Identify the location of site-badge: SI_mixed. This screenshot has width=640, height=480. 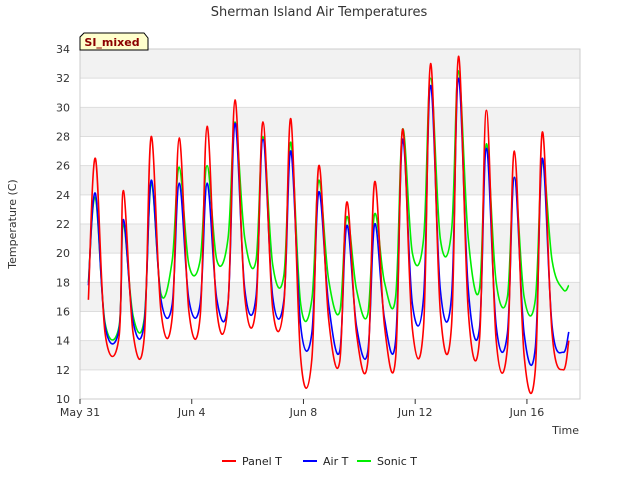
(114, 41).